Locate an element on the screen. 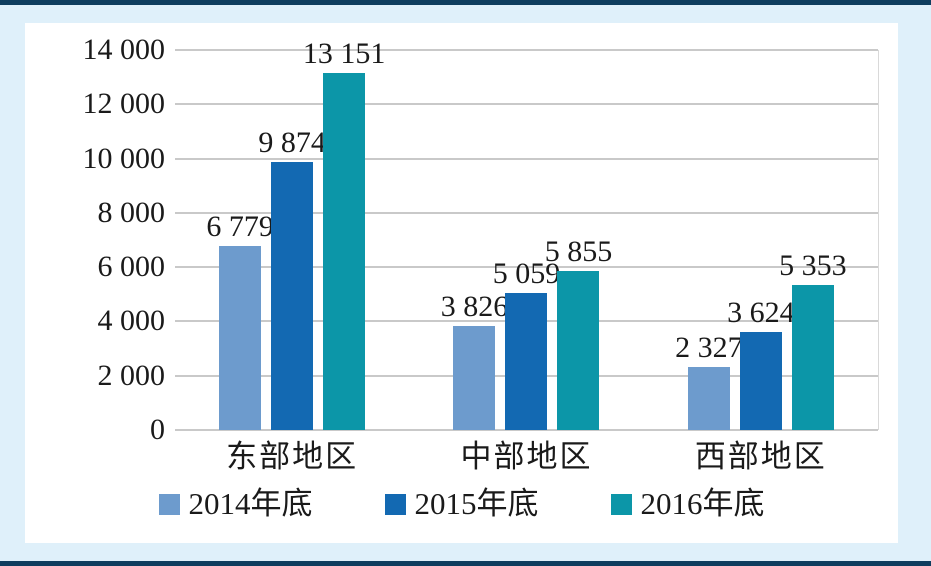 The height and width of the screenshot is (566, 931). bottom-border-rule is located at coordinates (465, 563).